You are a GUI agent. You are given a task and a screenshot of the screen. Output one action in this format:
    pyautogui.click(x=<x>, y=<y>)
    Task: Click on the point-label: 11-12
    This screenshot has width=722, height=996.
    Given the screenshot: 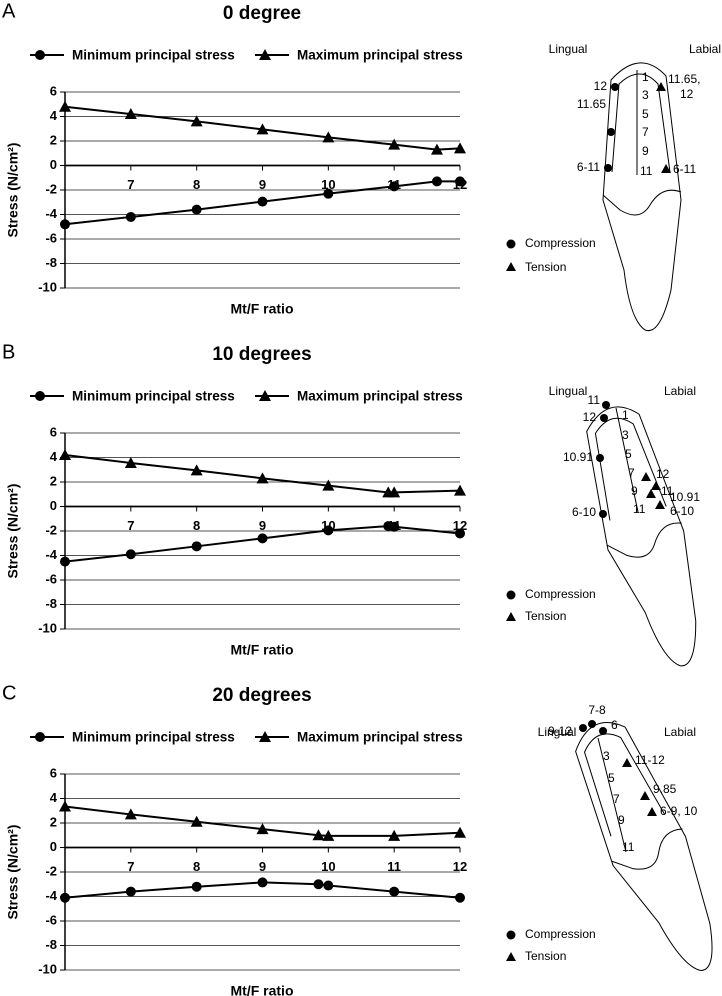 What is the action you would take?
    pyautogui.click(x=650, y=760)
    